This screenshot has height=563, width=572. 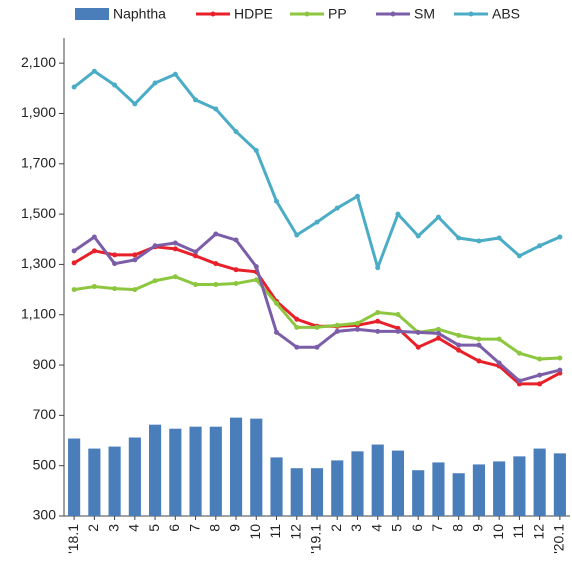 What do you see at coordinates (518, 531) in the screenshot?
I see `x-tick-label: 11` at bounding box center [518, 531].